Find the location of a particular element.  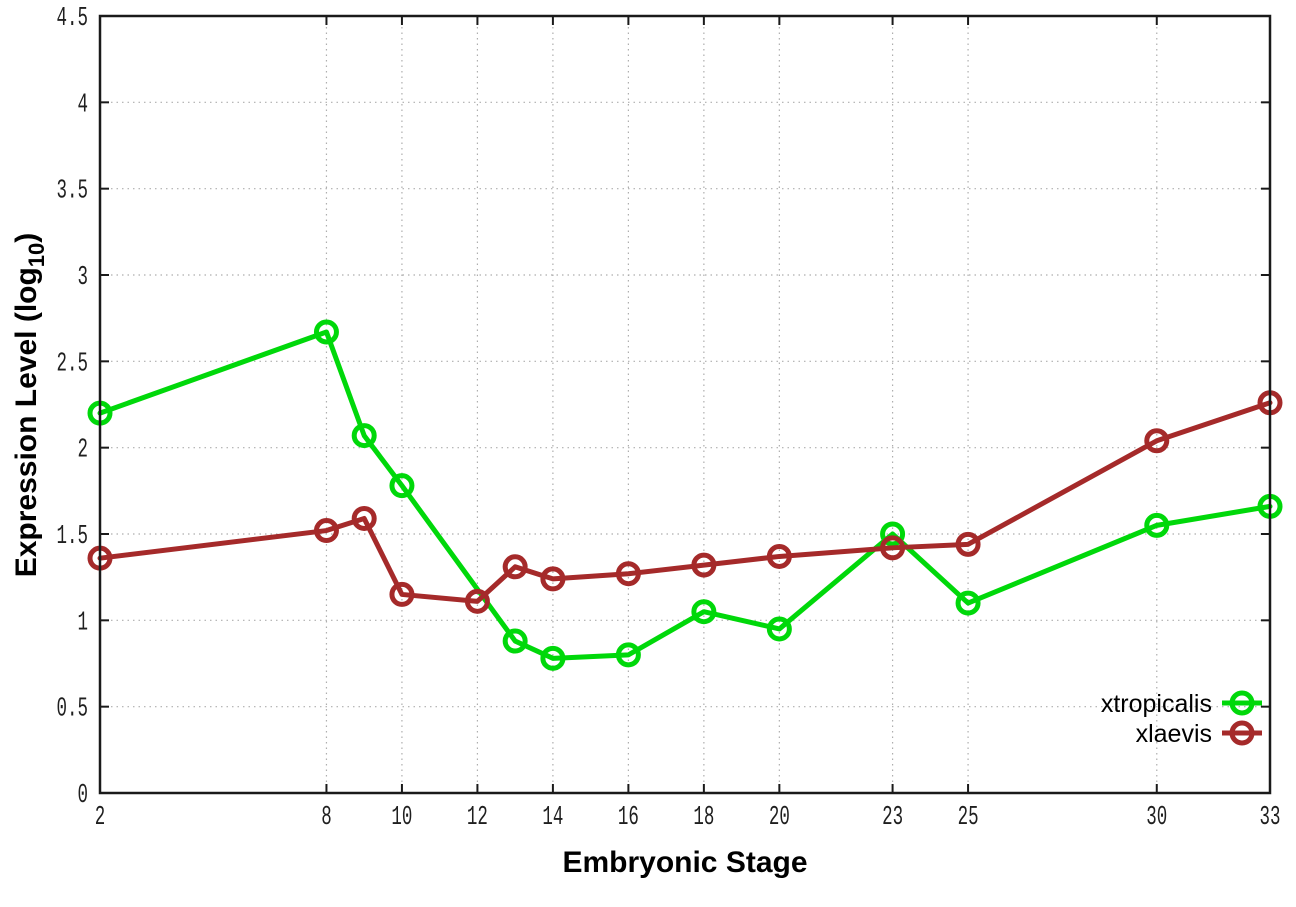

y-tick-label-2.5: 2.5 is located at coordinates (73, 364).